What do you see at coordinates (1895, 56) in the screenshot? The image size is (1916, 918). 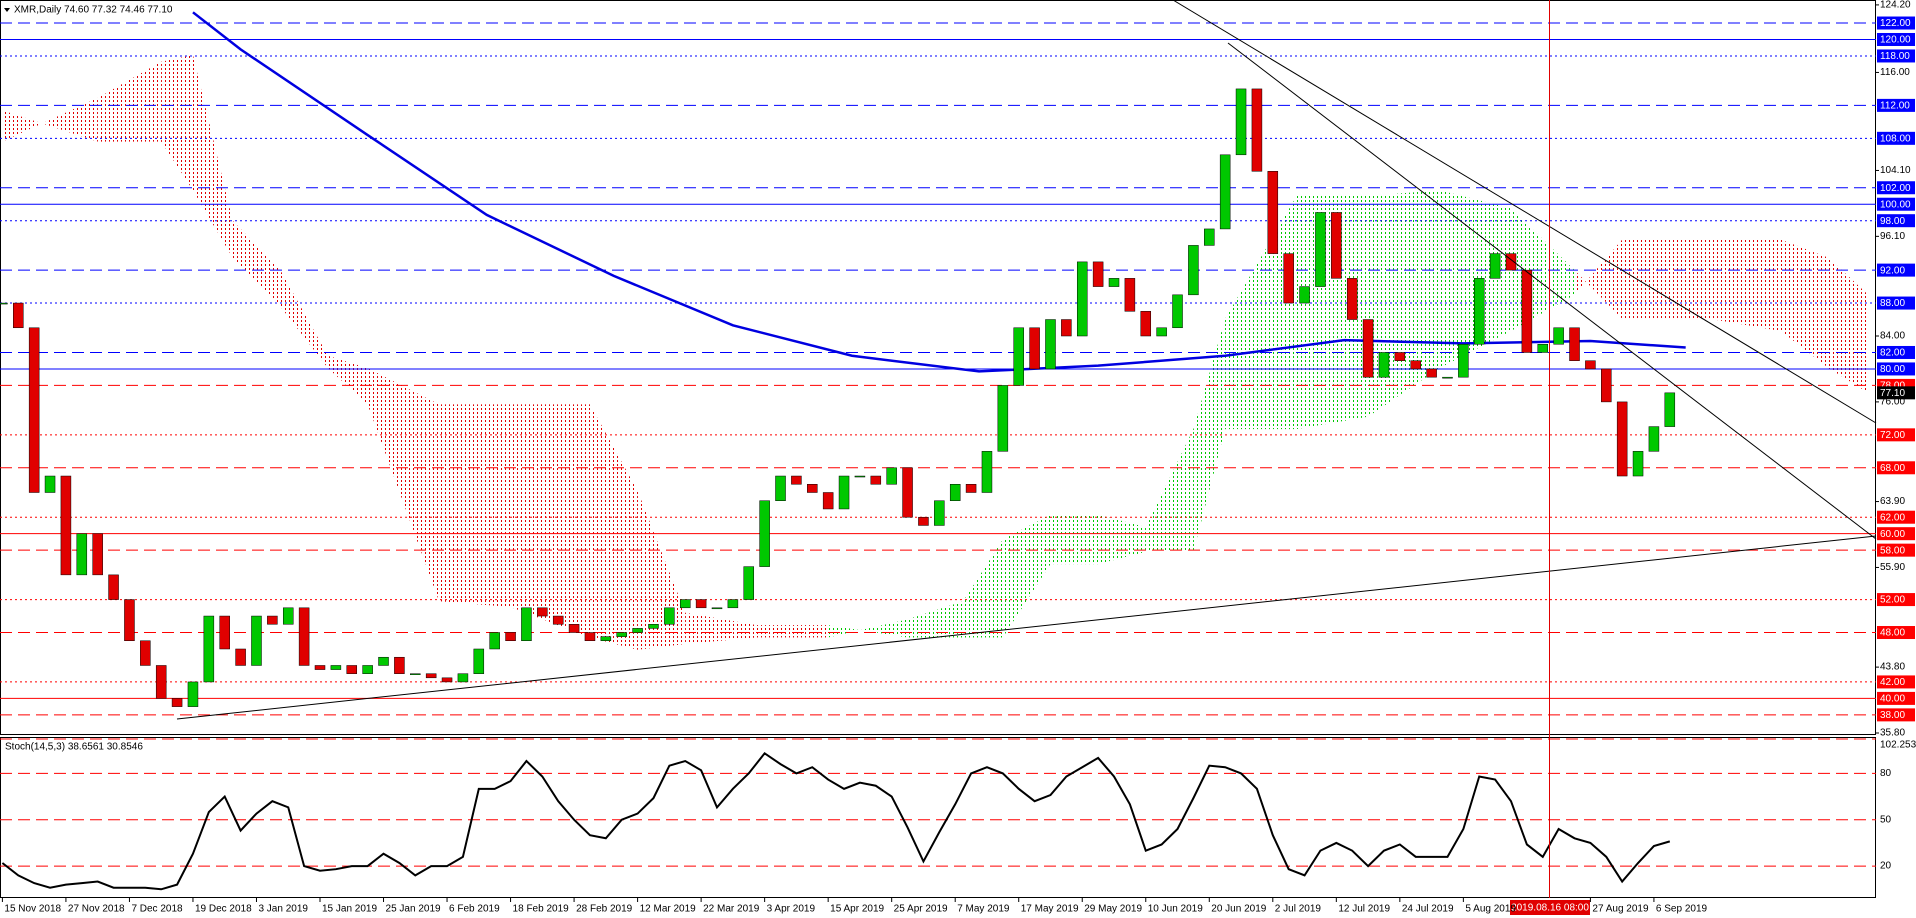 I see `level-label: 118.00` at bounding box center [1895, 56].